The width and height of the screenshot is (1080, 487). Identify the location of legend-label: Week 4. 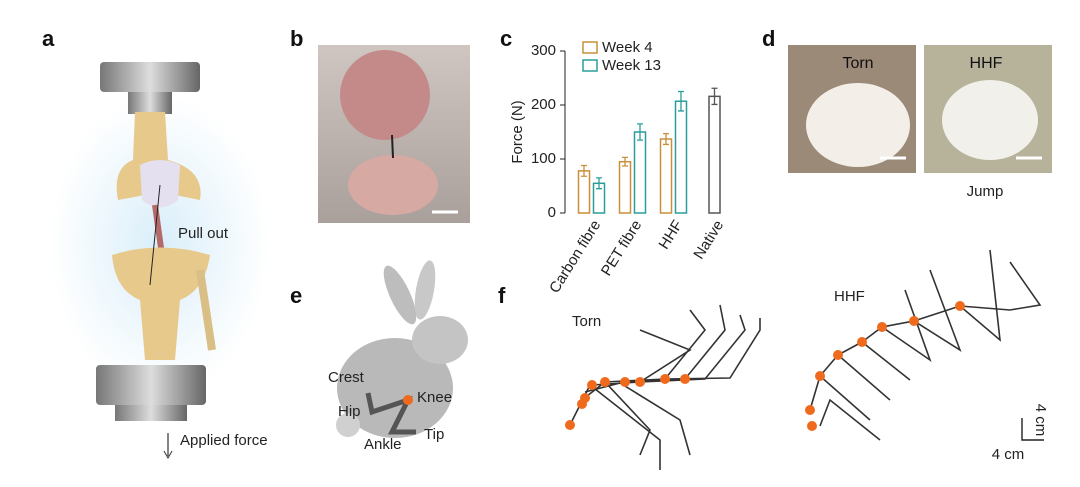
(627, 47).